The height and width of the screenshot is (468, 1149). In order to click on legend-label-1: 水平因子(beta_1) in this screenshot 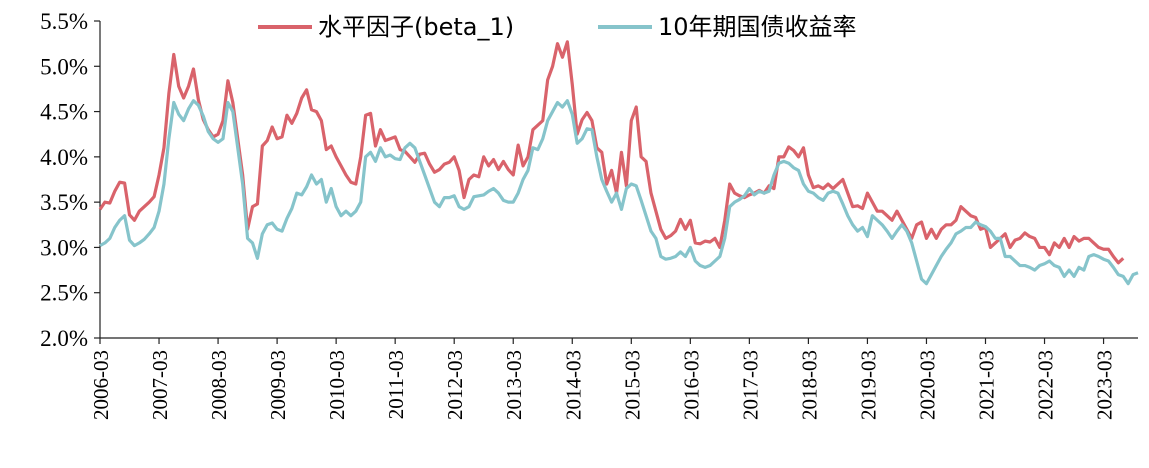, I will do `click(416, 27)`.